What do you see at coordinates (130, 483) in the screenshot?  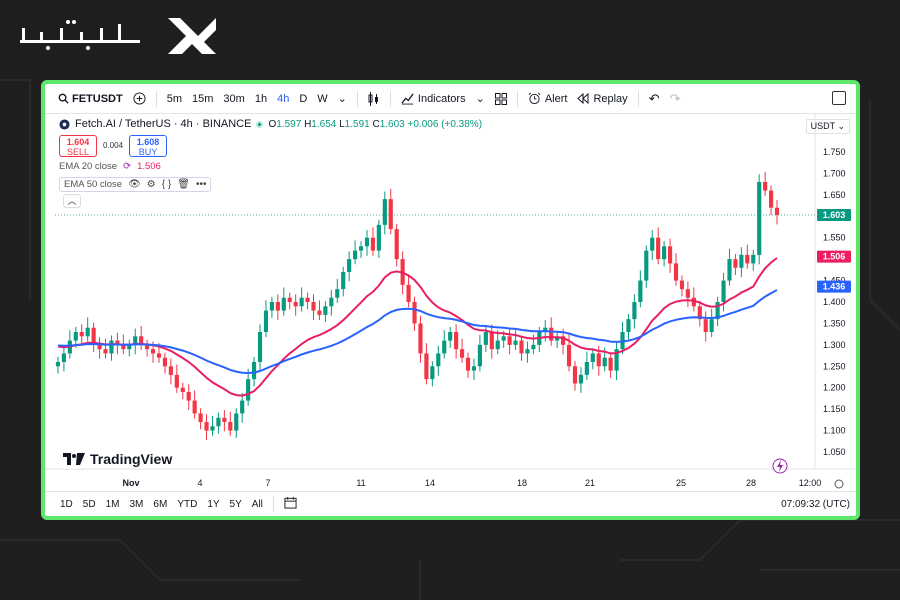 I see `time-tick-label: Nov` at bounding box center [130, 483].